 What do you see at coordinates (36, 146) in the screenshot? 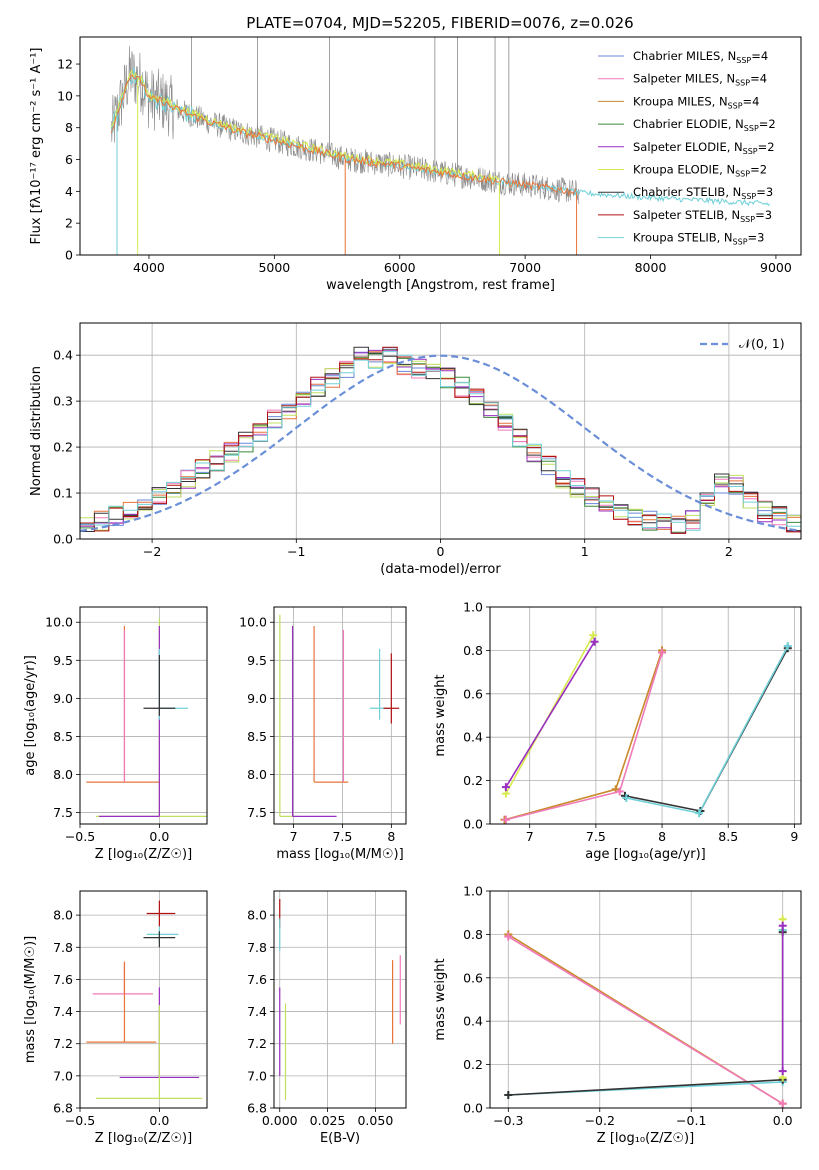
I see `y-axis-label: Flux [fλ10⁻¹⁷ erg cm⁻² s⁻¹ A⁻¹]` at bounding box center [36, 146].